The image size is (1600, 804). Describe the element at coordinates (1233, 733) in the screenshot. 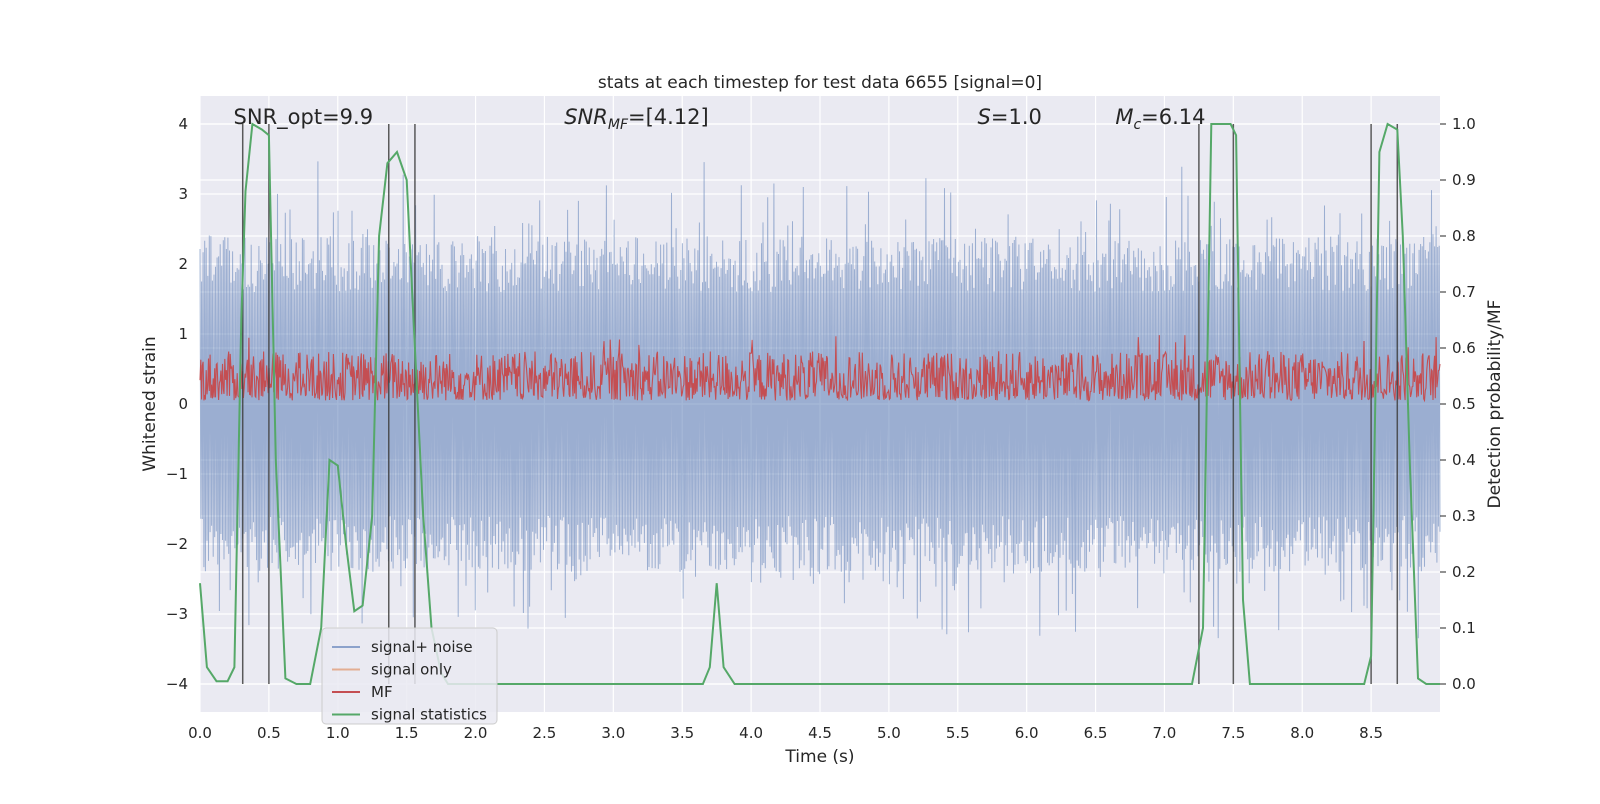

I see `x-tick-label: 7.5` at that location.